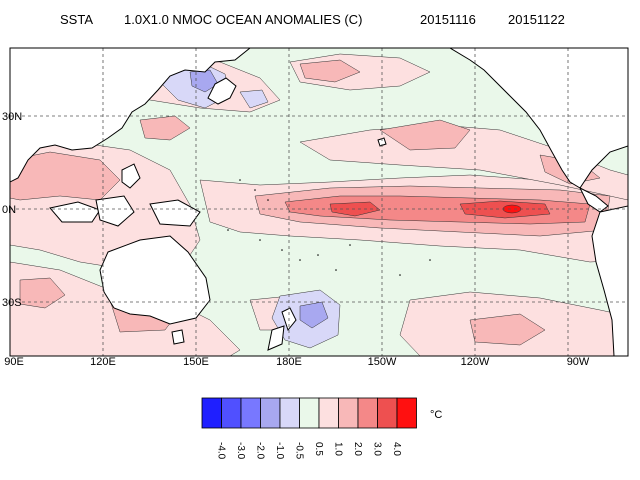 This screenshot has height=480, width=640. I want to click on colorbar-label: -1.0, so click(279, 451).